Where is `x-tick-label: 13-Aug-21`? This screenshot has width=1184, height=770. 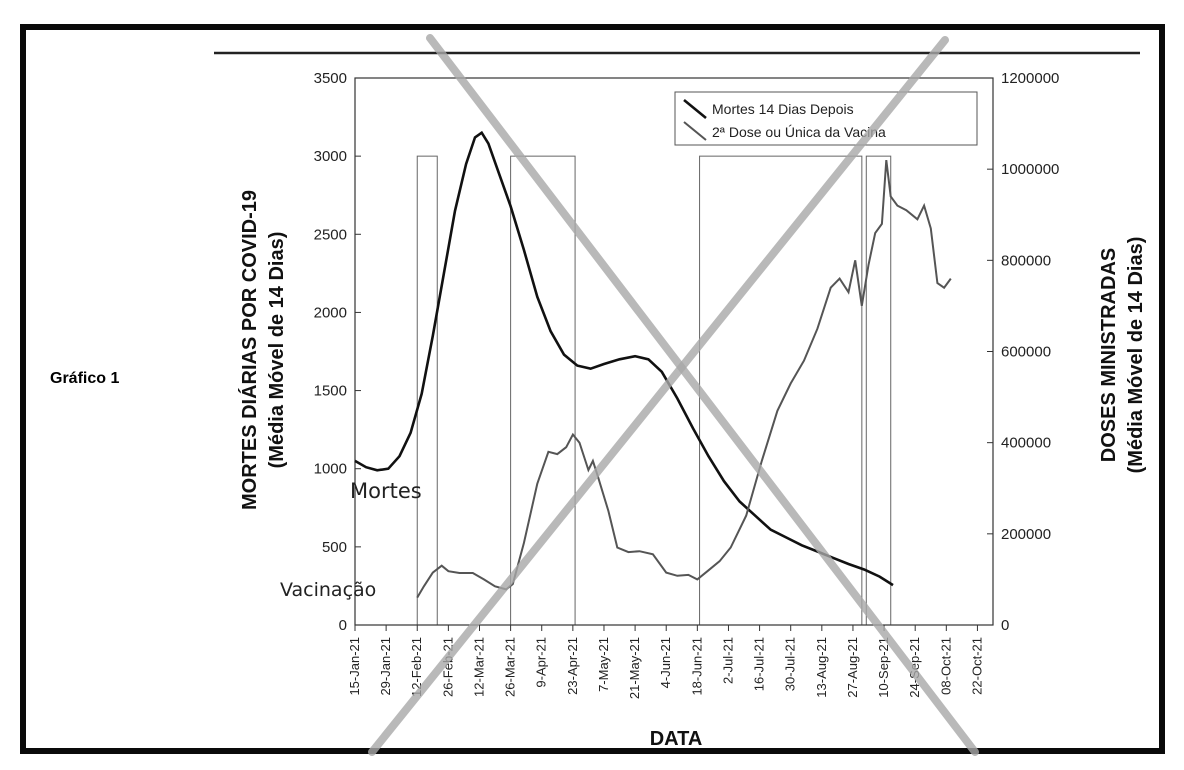 x-tick-label: 13-Aug-21 is located at coordinates (821, 667).